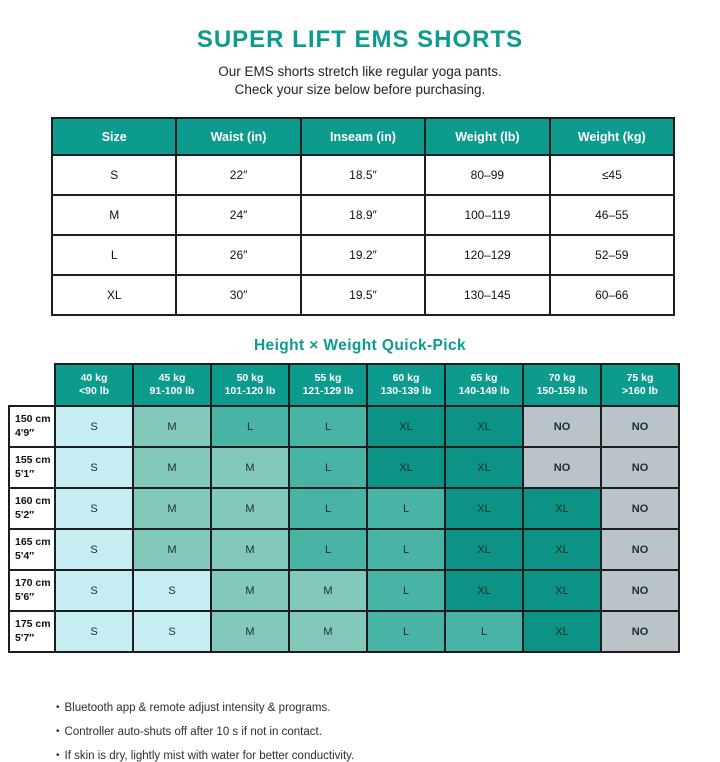 The width and height of the screenshot is (720, 762). I want to click on quickpick-row-label: 155 cm 5'1″, so click(32, 468).